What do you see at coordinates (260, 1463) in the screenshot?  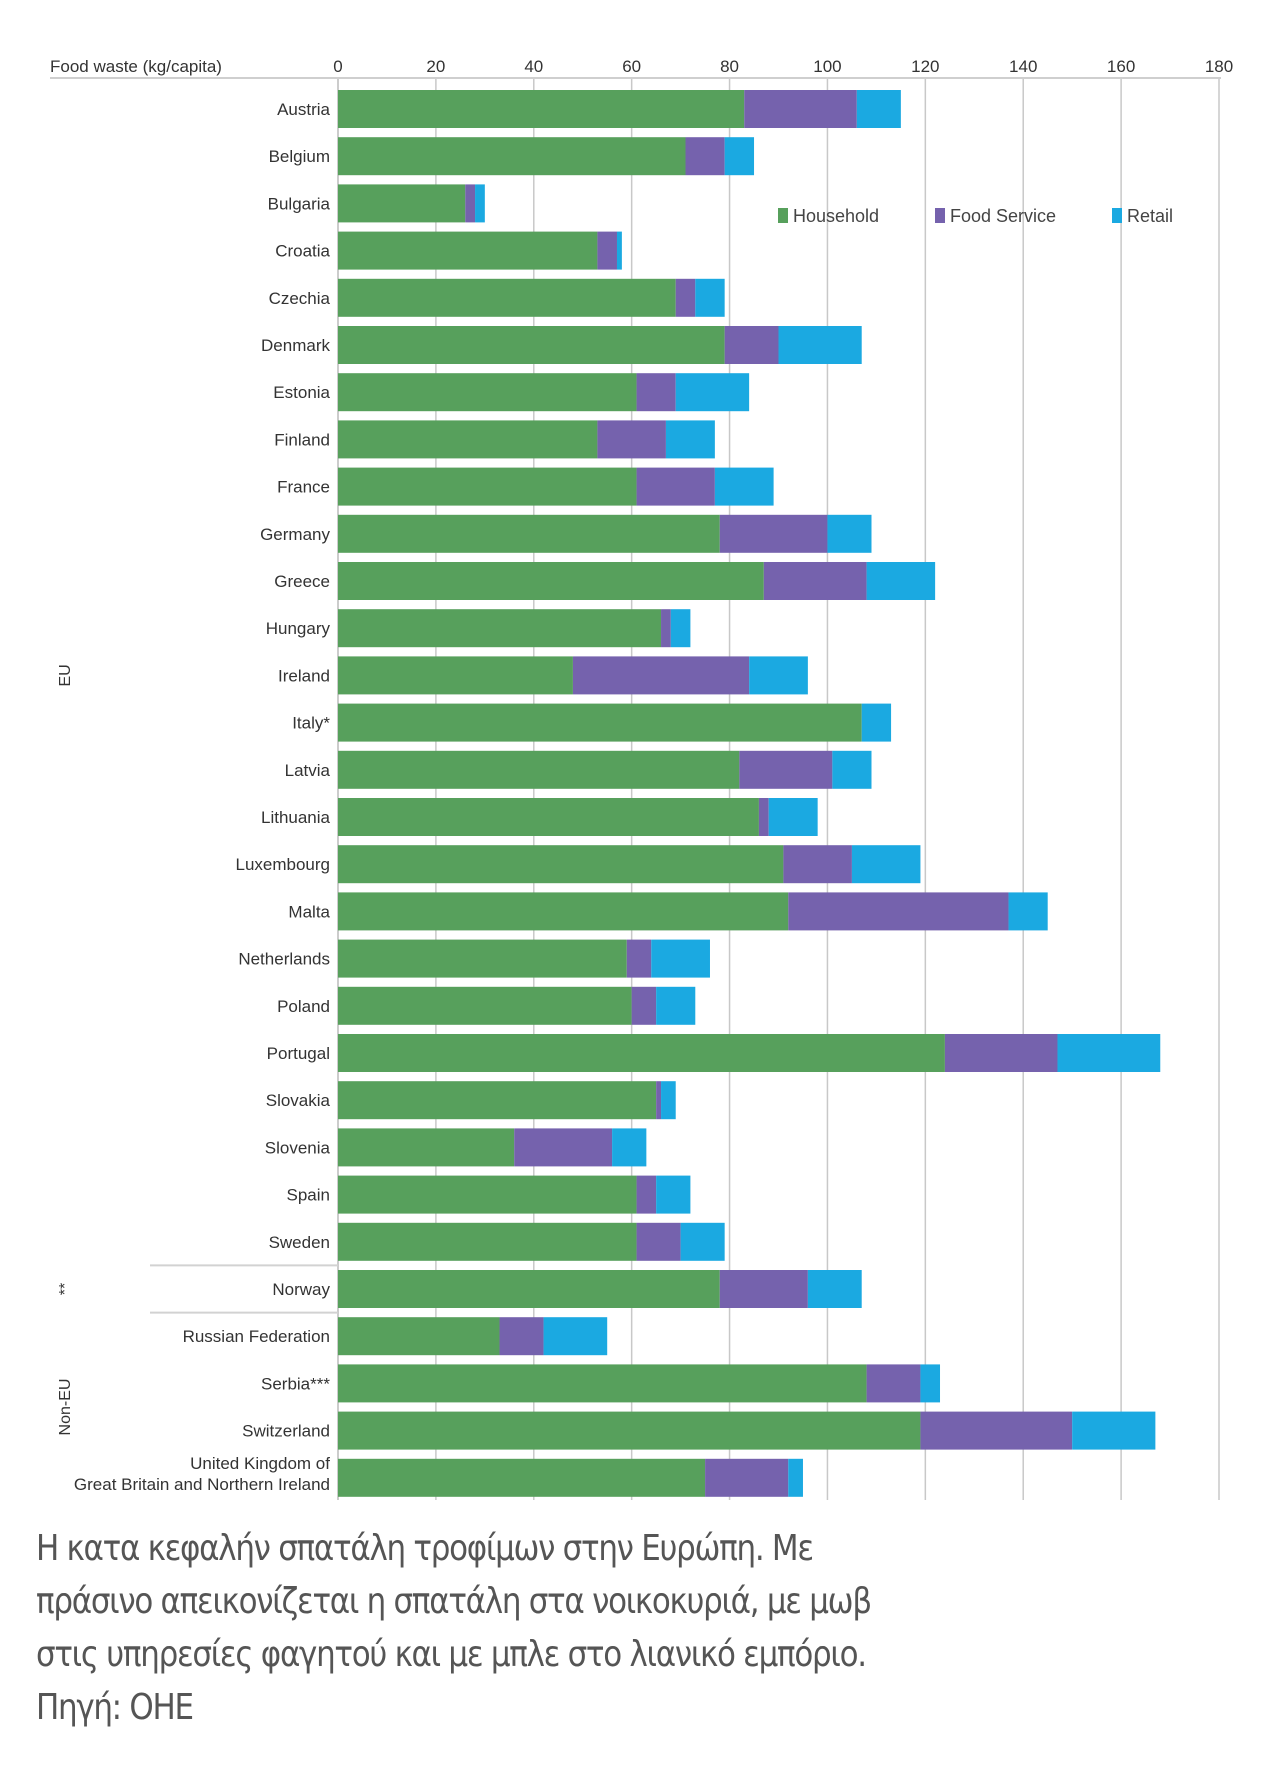 I see `category-label-line: United Kingdom of` at bounding box center [260, 1463].